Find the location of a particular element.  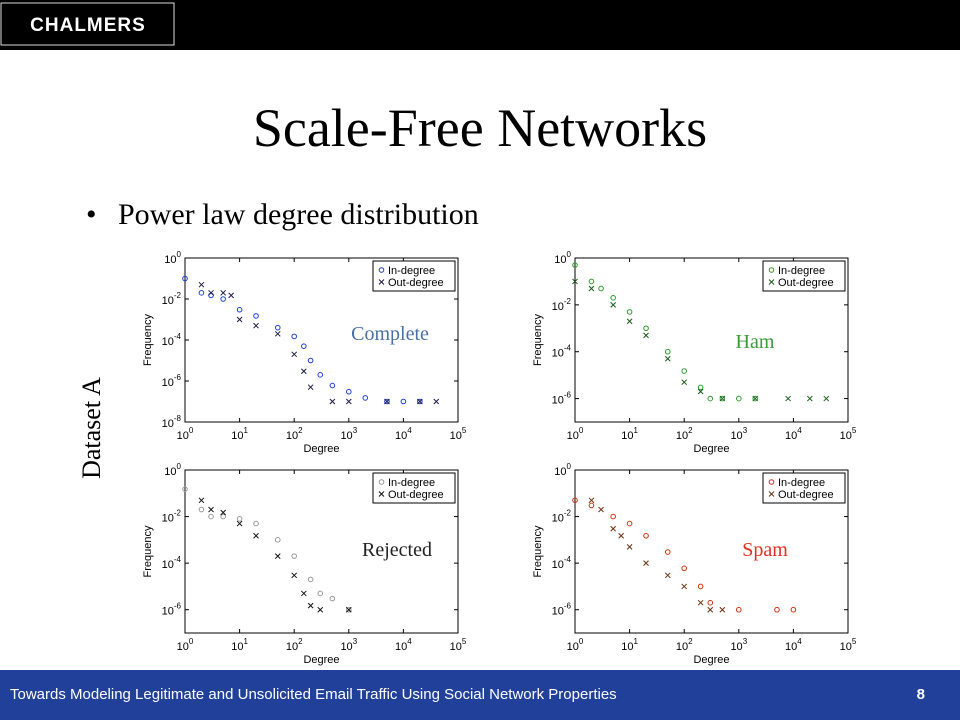

bullet-text: Power law degree distribution is located at coordinates (298, 214).